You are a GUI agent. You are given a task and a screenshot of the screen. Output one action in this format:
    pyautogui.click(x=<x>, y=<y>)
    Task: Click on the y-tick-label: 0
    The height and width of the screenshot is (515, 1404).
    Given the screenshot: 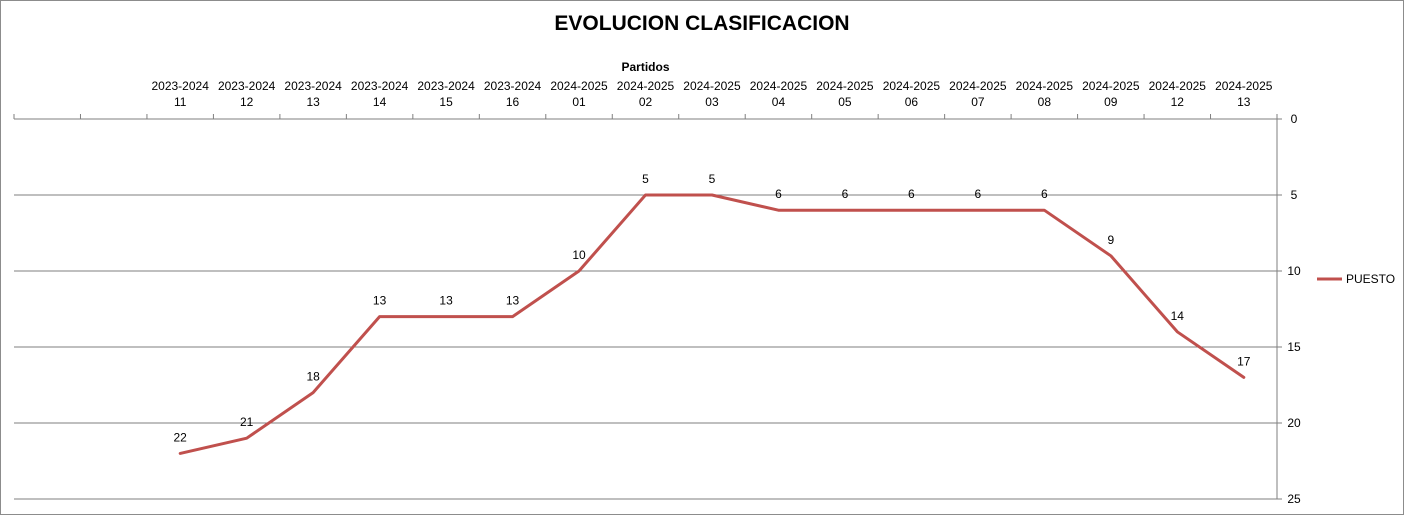 What is the action you would take?
    pyautogui.click(x=1294, y=119)
    